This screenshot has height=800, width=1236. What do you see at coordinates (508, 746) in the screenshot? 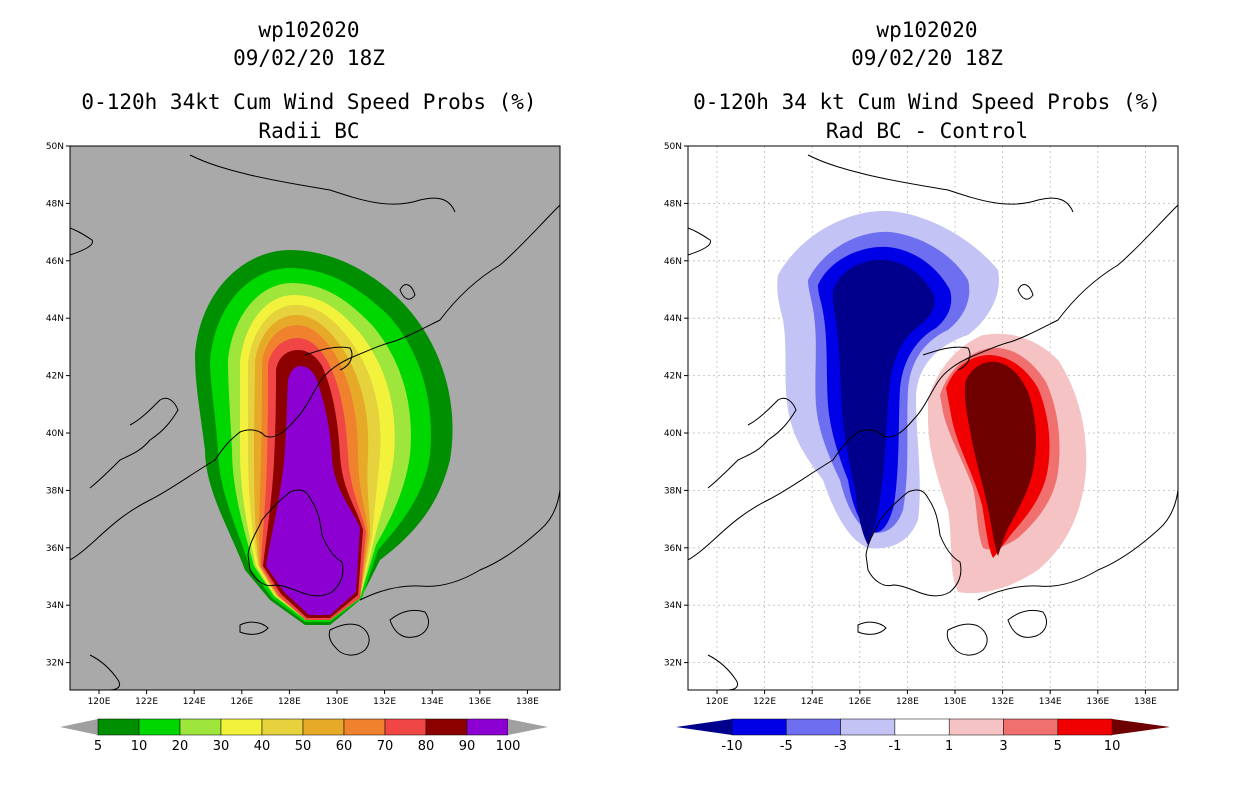
I see `left-colorbar-label: 100` at bounding box center [508, 746].